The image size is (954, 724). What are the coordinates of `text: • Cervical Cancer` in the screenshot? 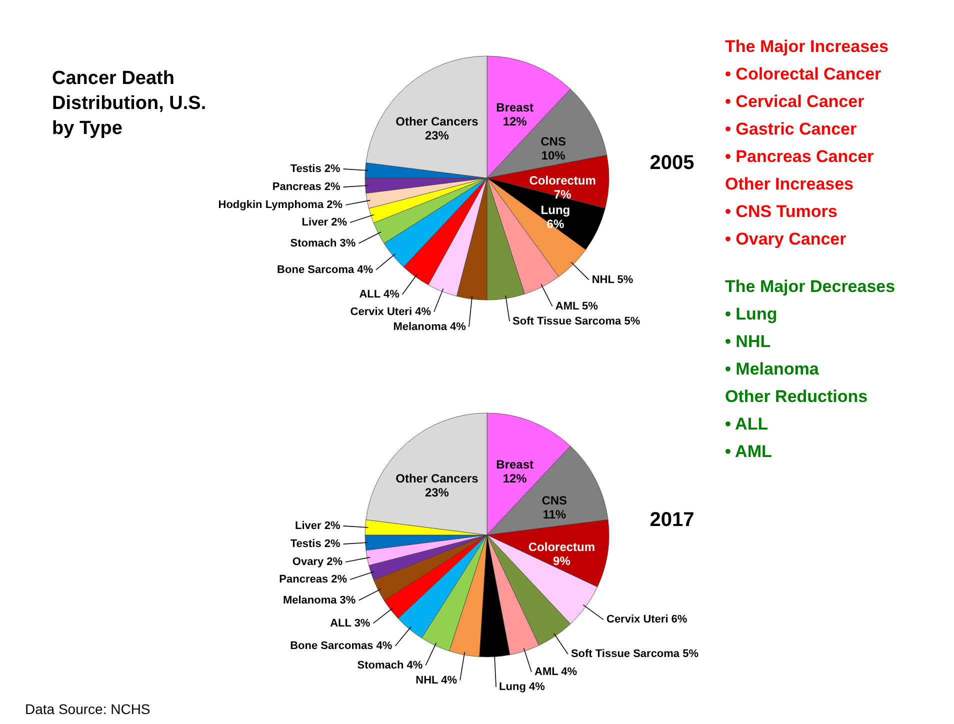 It's located at (795, 101).